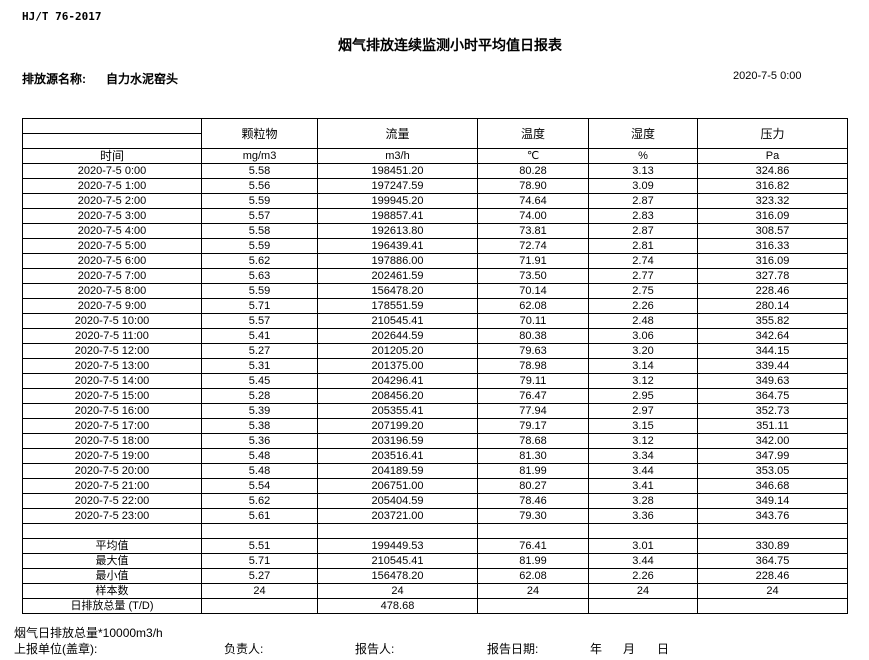  What do you see at coordinates (772, 291) in the screenshot?
I see `cell: 228.46` at bounding box center [772, 291].